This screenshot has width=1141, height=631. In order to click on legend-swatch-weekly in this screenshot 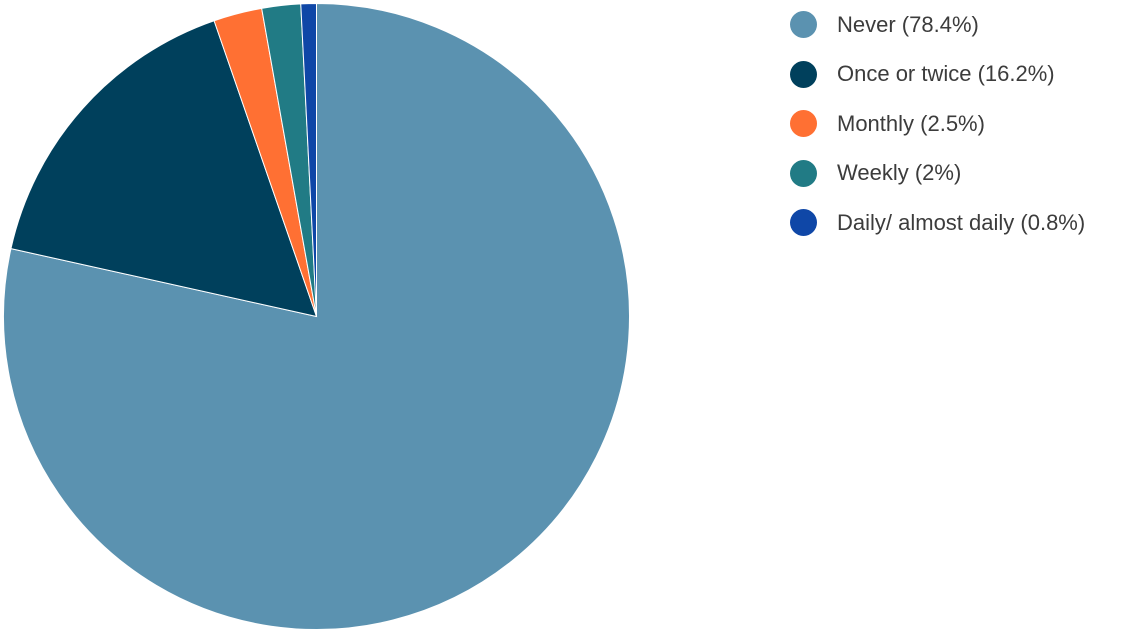, I will do `click(803, 173)`.